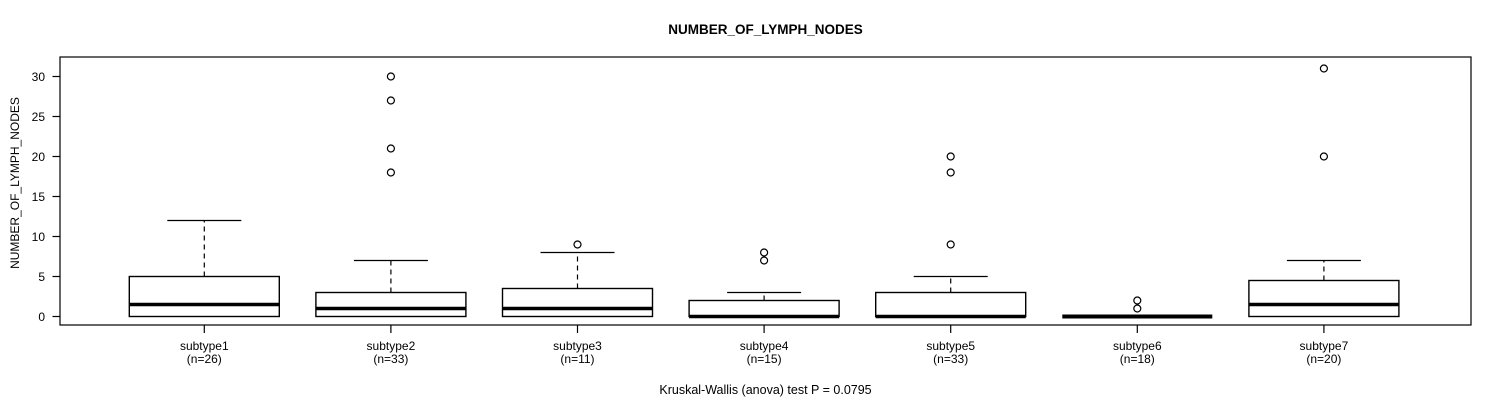 The width and height of the screenshot is (1500, 400). I want to click on x-tick-label: subtype2, so click(391, 346).